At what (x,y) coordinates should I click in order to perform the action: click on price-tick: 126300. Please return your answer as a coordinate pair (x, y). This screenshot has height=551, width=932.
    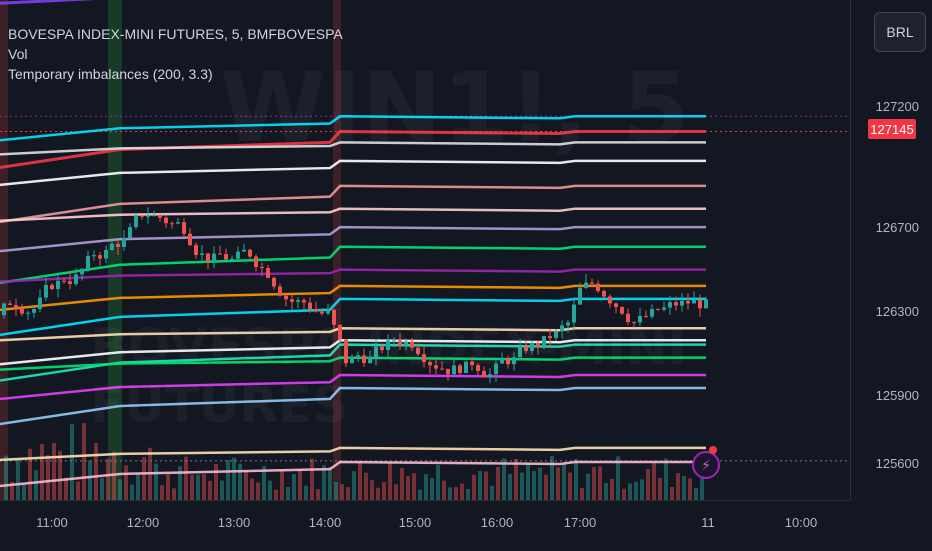
    Looking at the image, I should click on (897, 311).